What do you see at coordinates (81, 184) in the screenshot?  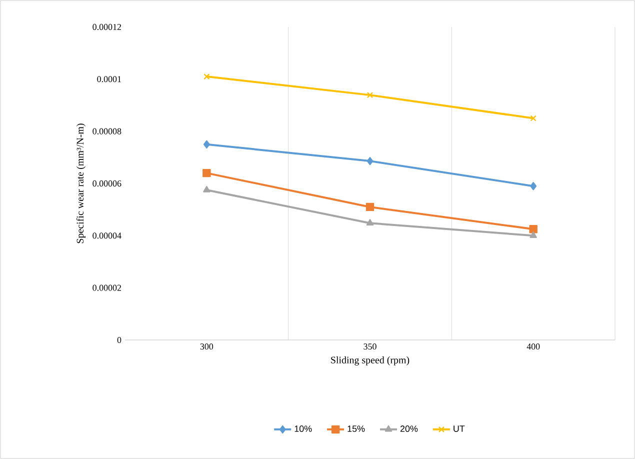 I see `y-axis-title: Specific wear rate (mm³/N-m)` at bounding box center [81, 184].